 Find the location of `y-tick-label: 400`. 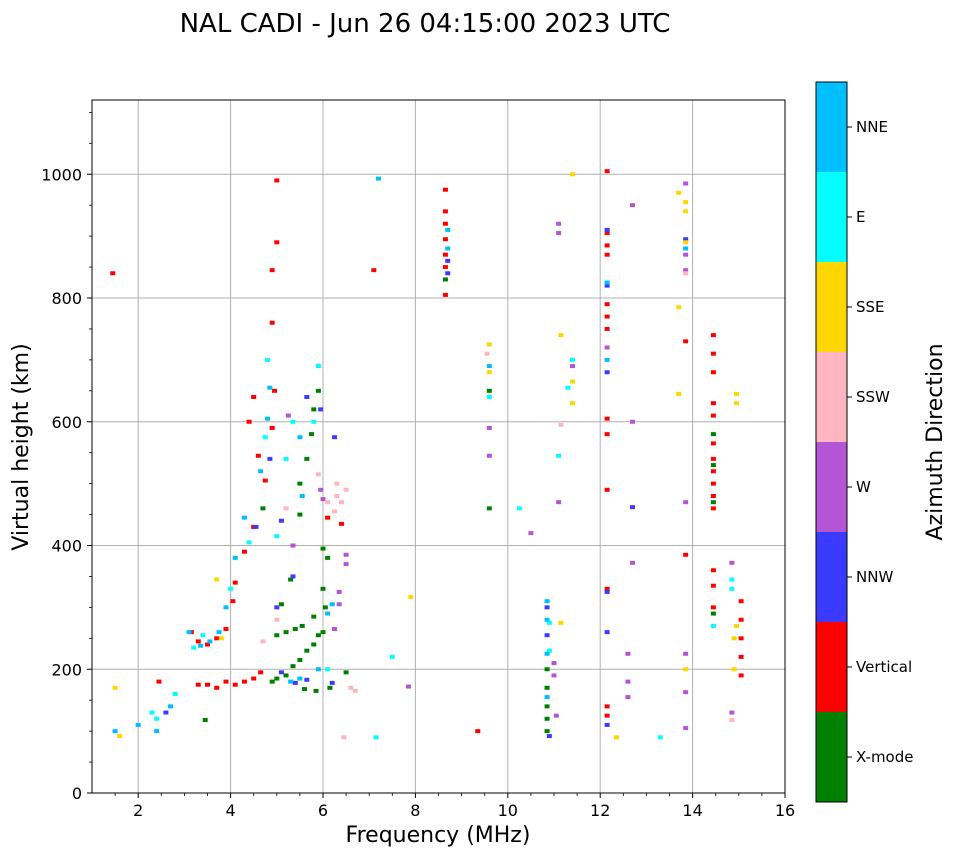

y-tick-label: 400 is located at coordinates (66, 546).